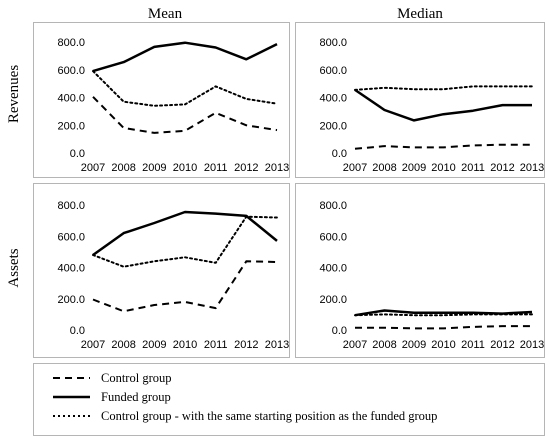 The width and height of the screenshot is (550, 444). What do you see at coordinates (277, 168) in the screenshot?
I see `x-tick-label-revenues-mean-2013: 2013` at bounding box center [277, 168].